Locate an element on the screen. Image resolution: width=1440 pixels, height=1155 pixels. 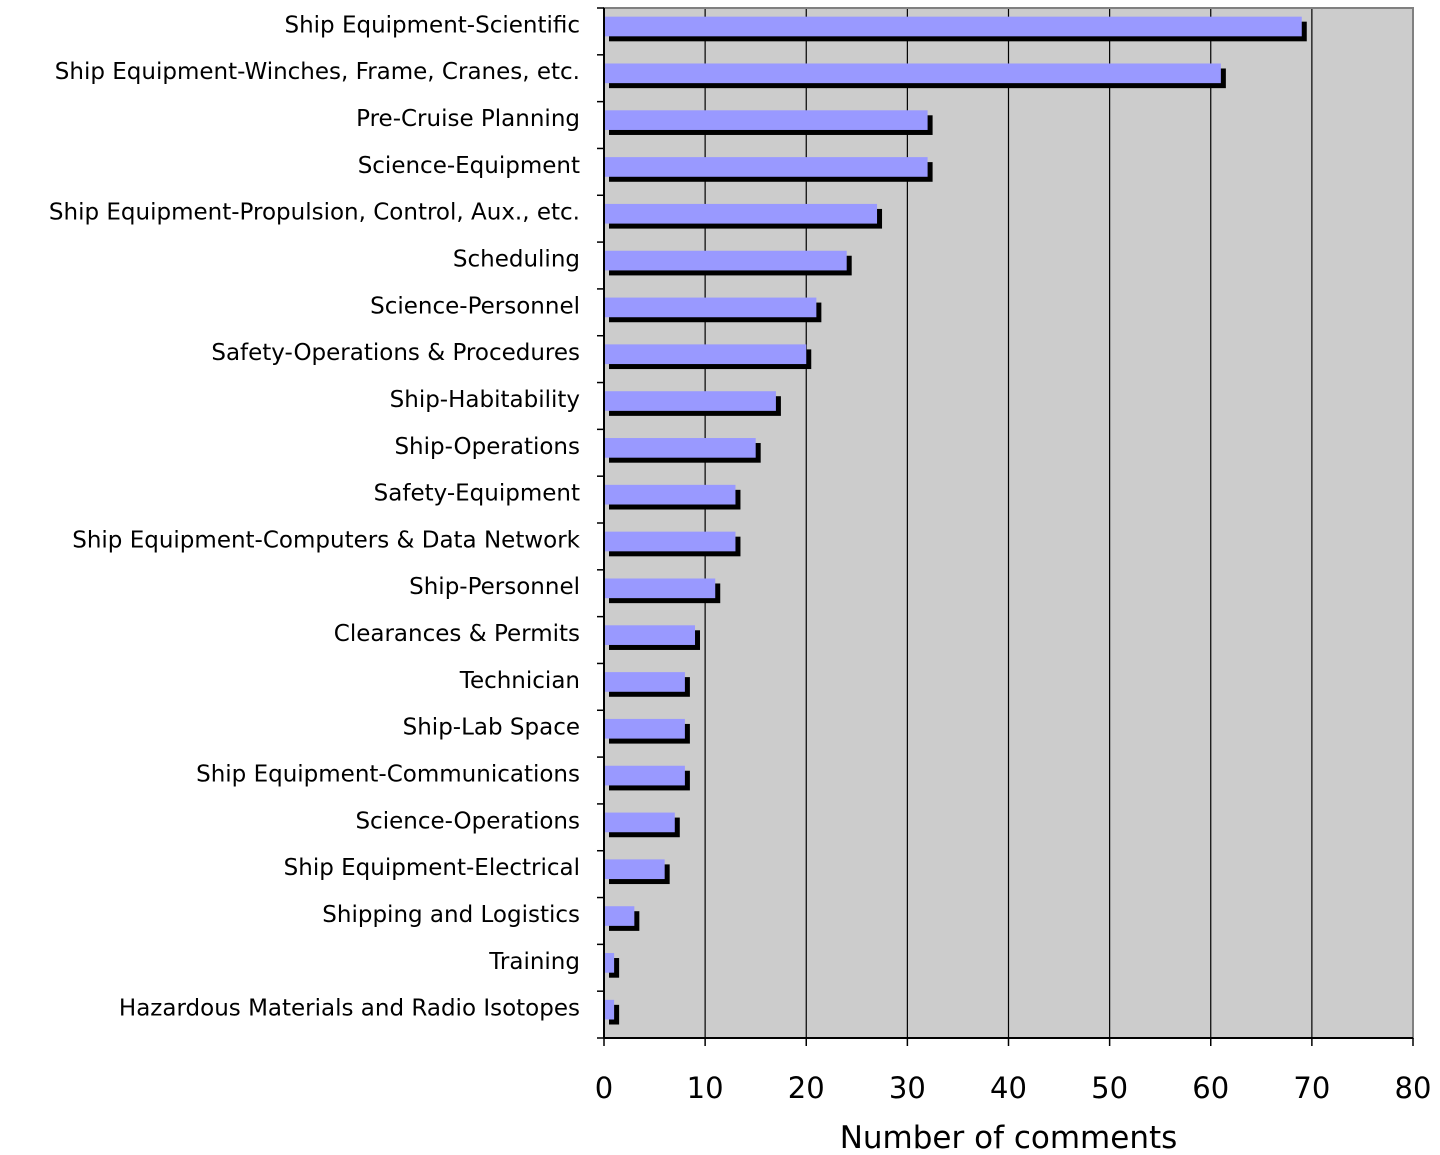
category-label: Ship Equipment-Electrical is located at coordinates (432, 868).